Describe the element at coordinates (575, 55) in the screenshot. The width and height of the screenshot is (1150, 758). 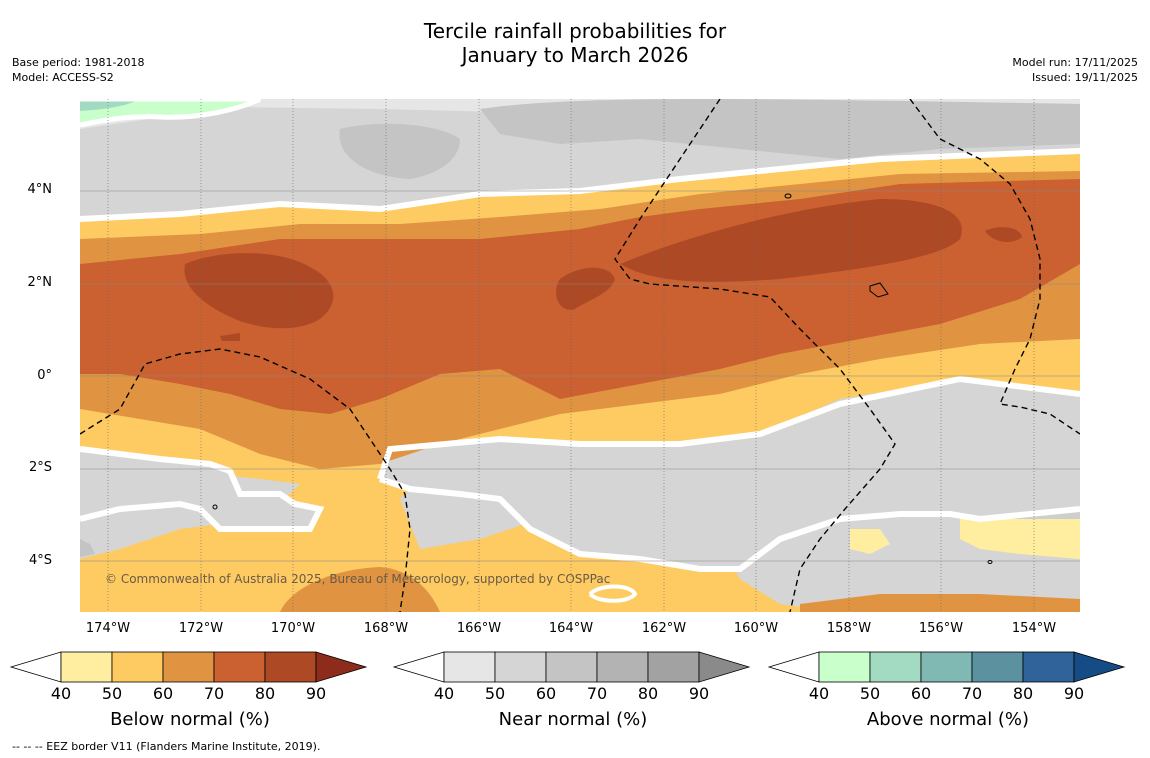
I see `title-line-2: January to March 2026` at that location.